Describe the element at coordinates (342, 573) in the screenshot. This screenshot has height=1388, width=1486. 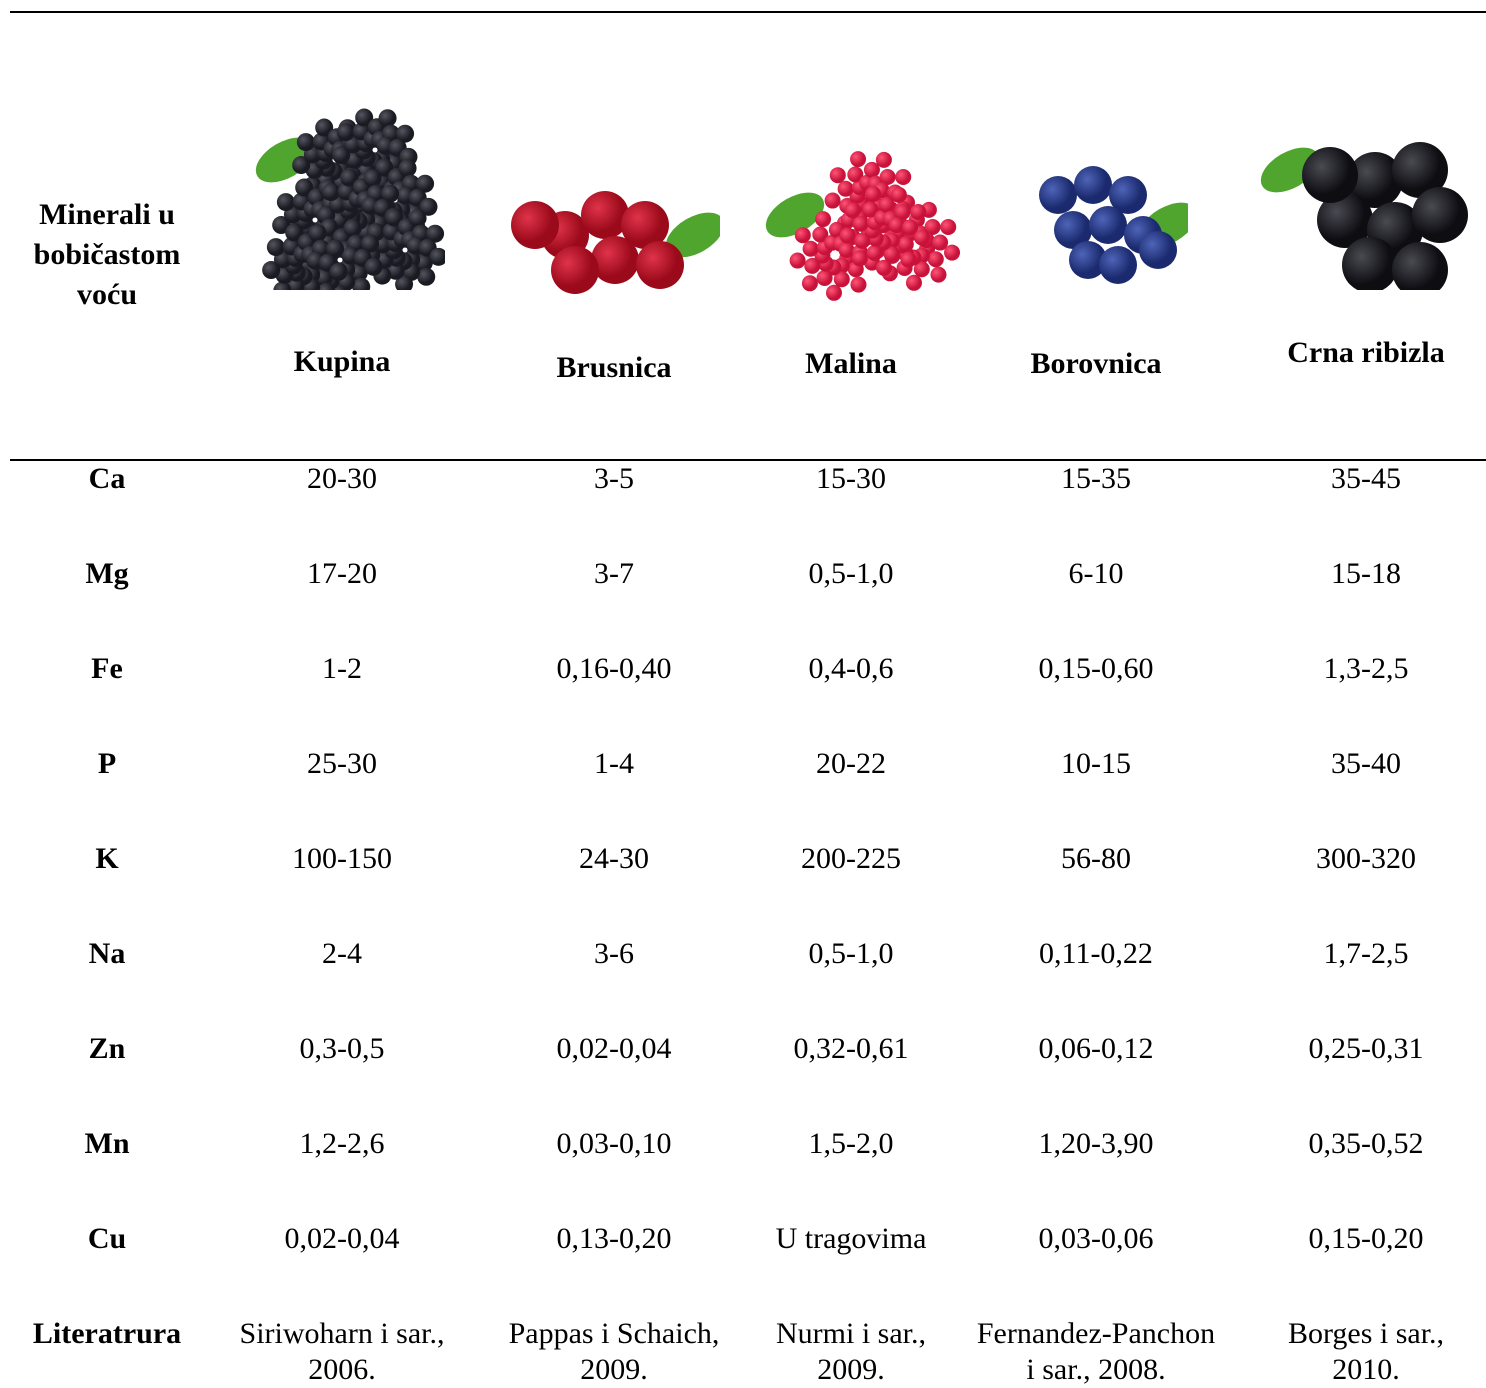
I see `cell: 17-20` at that location.